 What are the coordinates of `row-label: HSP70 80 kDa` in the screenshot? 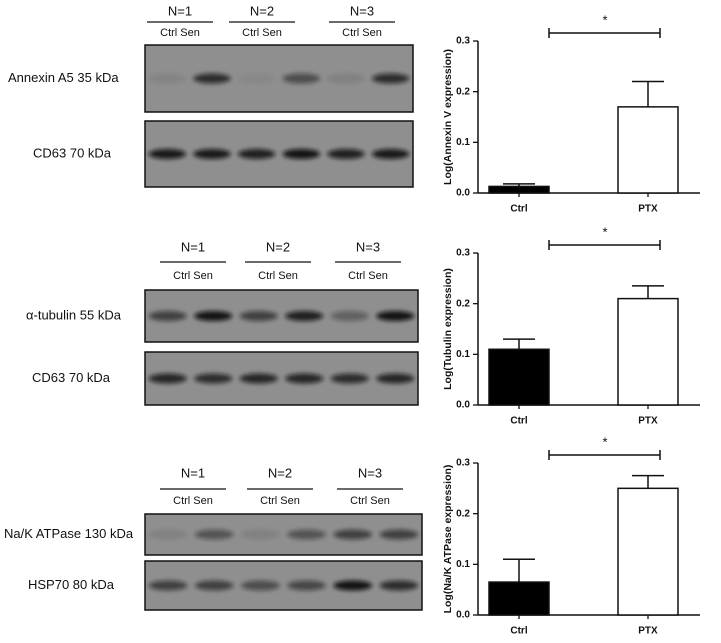 It's located at (71, 584).